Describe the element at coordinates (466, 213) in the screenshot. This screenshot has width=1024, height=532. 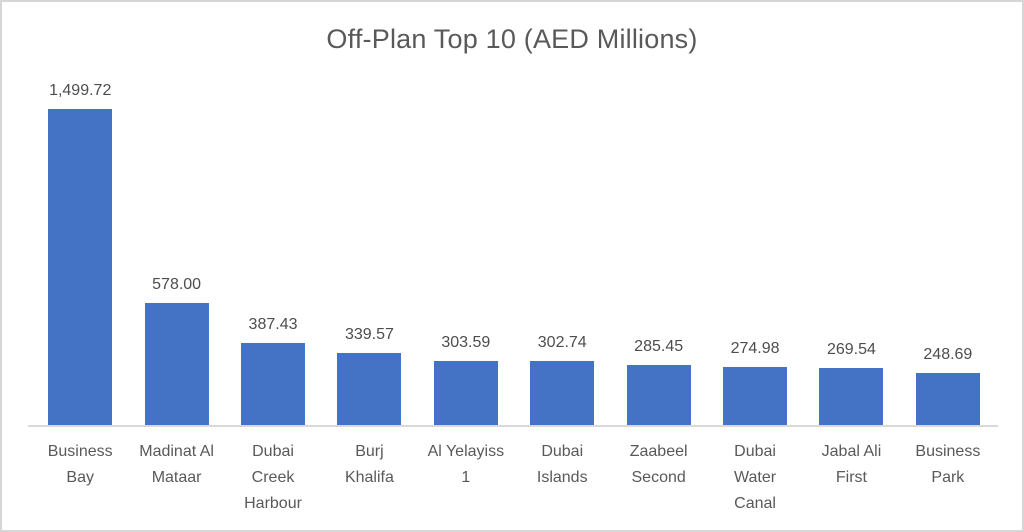
I see `bar-column: 303.59` at that location.